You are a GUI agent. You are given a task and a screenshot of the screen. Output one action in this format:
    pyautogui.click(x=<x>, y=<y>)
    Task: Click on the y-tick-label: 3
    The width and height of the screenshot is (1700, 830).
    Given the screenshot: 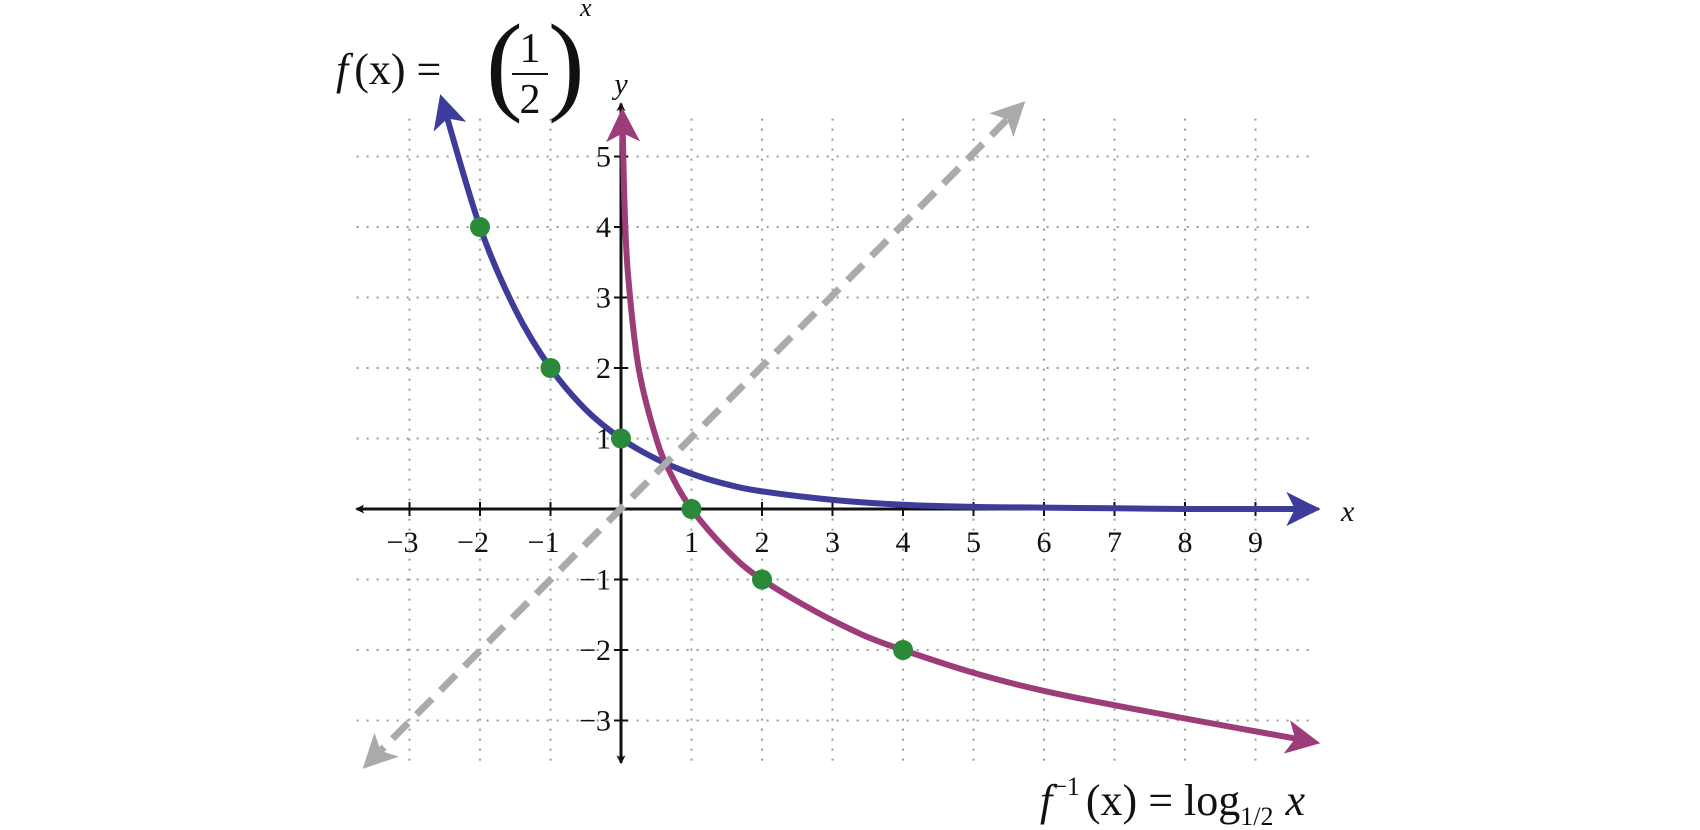 What is the action you would take?
    pyautogui.click(x=603, y=298)
    